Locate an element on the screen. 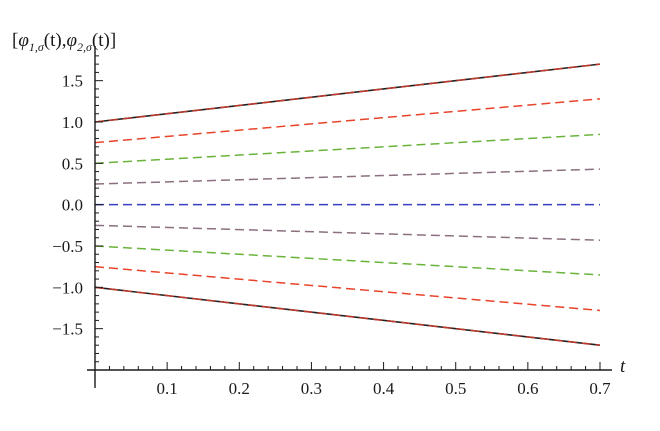  y-axis-label-comma: , is located at coordinates (64, 40).